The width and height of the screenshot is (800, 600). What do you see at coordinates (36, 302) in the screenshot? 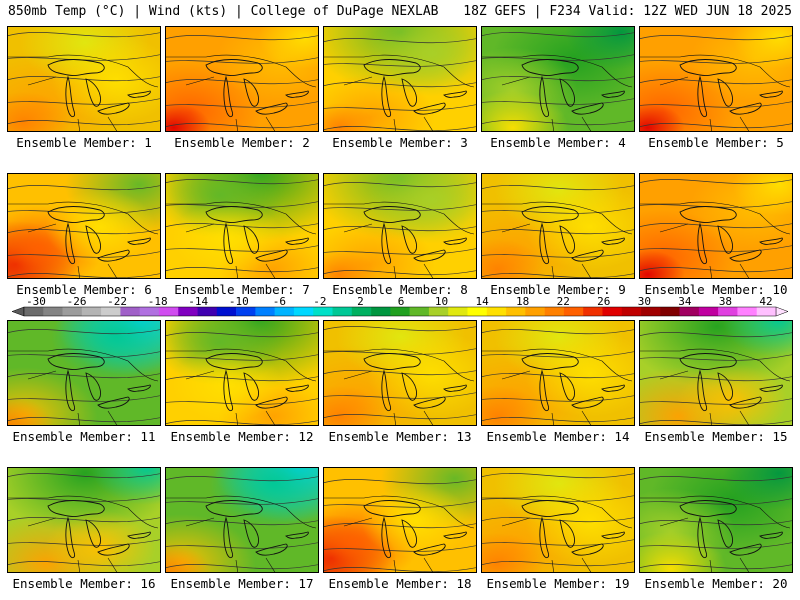
I see `colorbar-tick-label: -30` at bounding box center [36, 302].